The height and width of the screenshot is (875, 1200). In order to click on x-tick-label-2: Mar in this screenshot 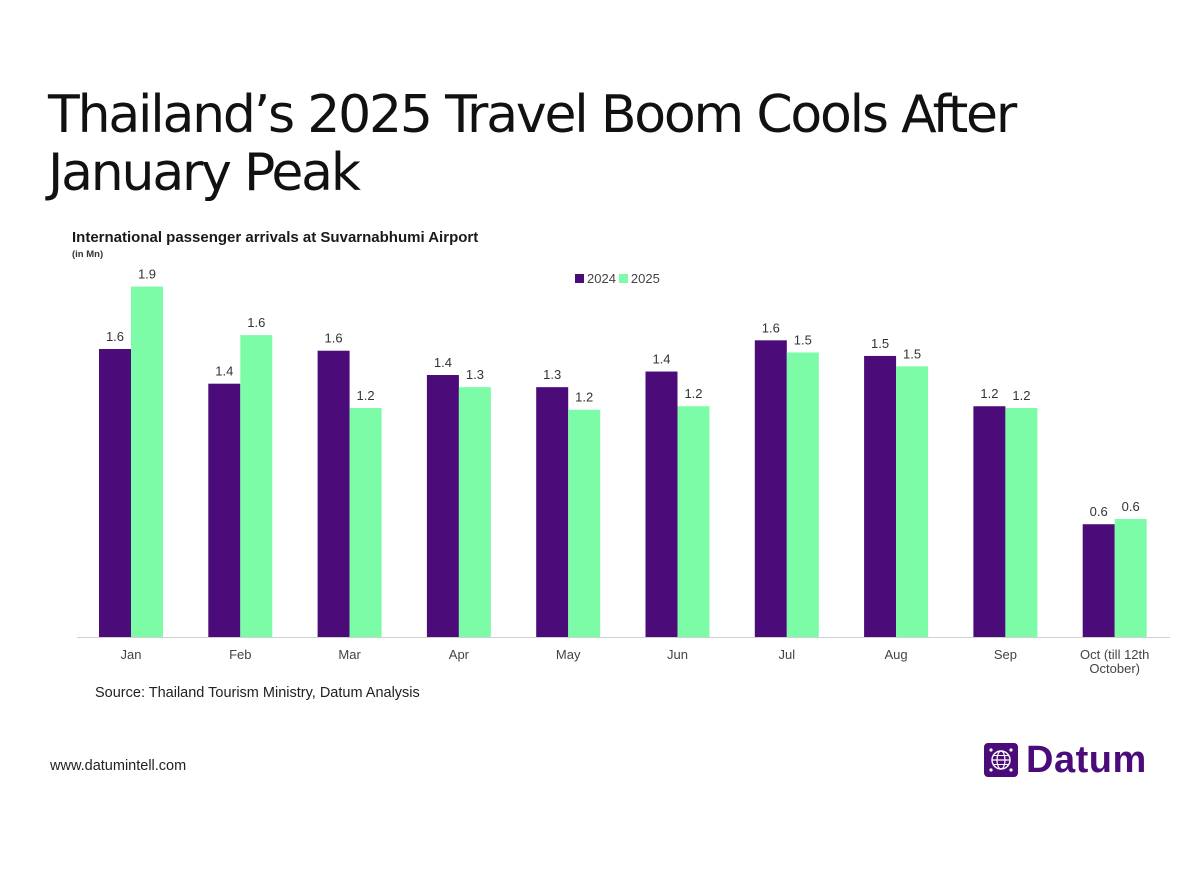, I will do `click(349, 654)`.